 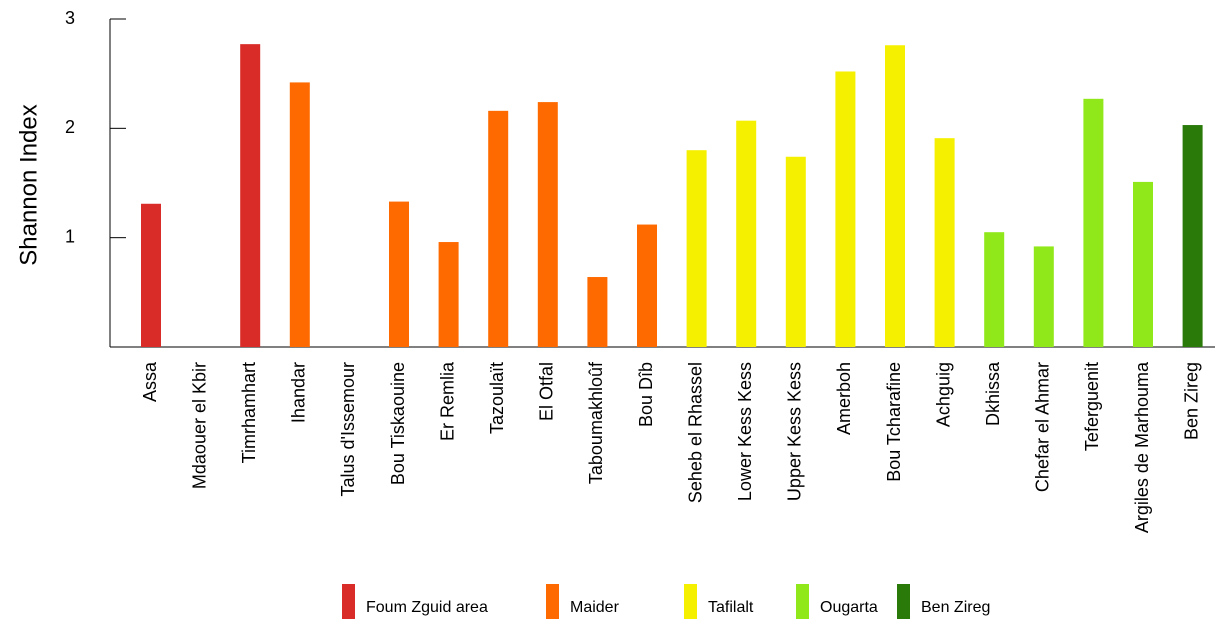 I want to click on x-tick-label: Bou Dîb, so click(x=646, y=394).